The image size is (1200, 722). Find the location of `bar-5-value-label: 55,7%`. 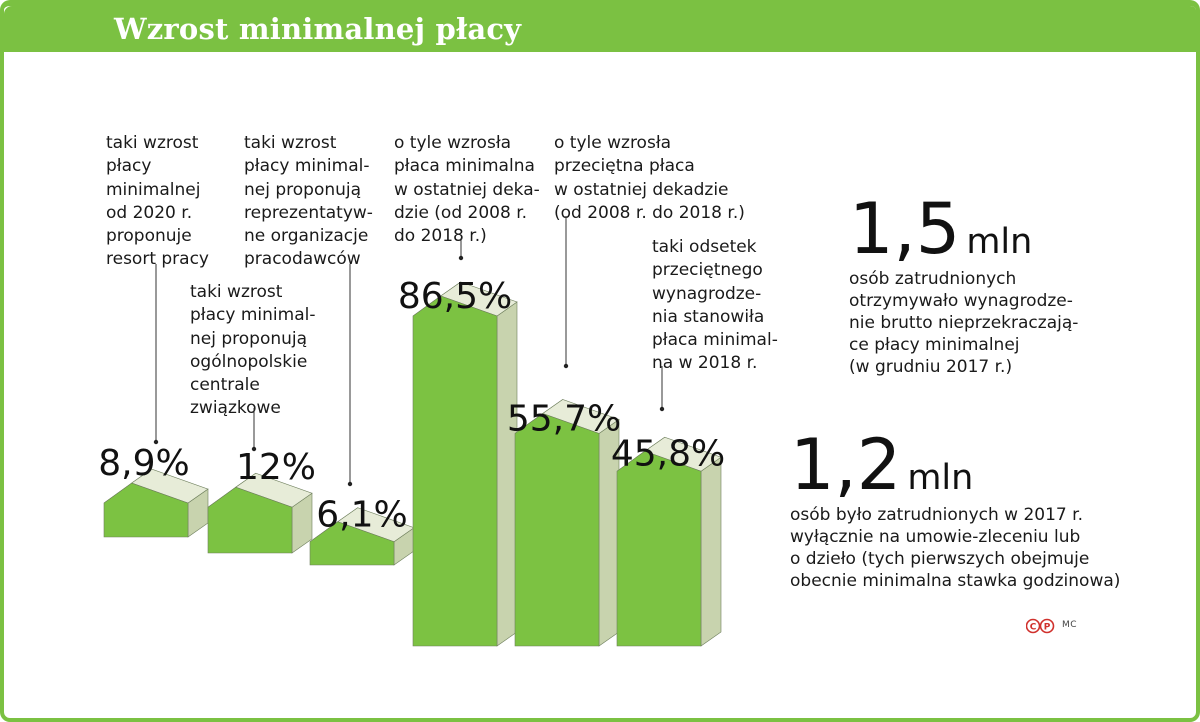

bar-5-value-label: 55,7% is located at coordinates (564, 419).